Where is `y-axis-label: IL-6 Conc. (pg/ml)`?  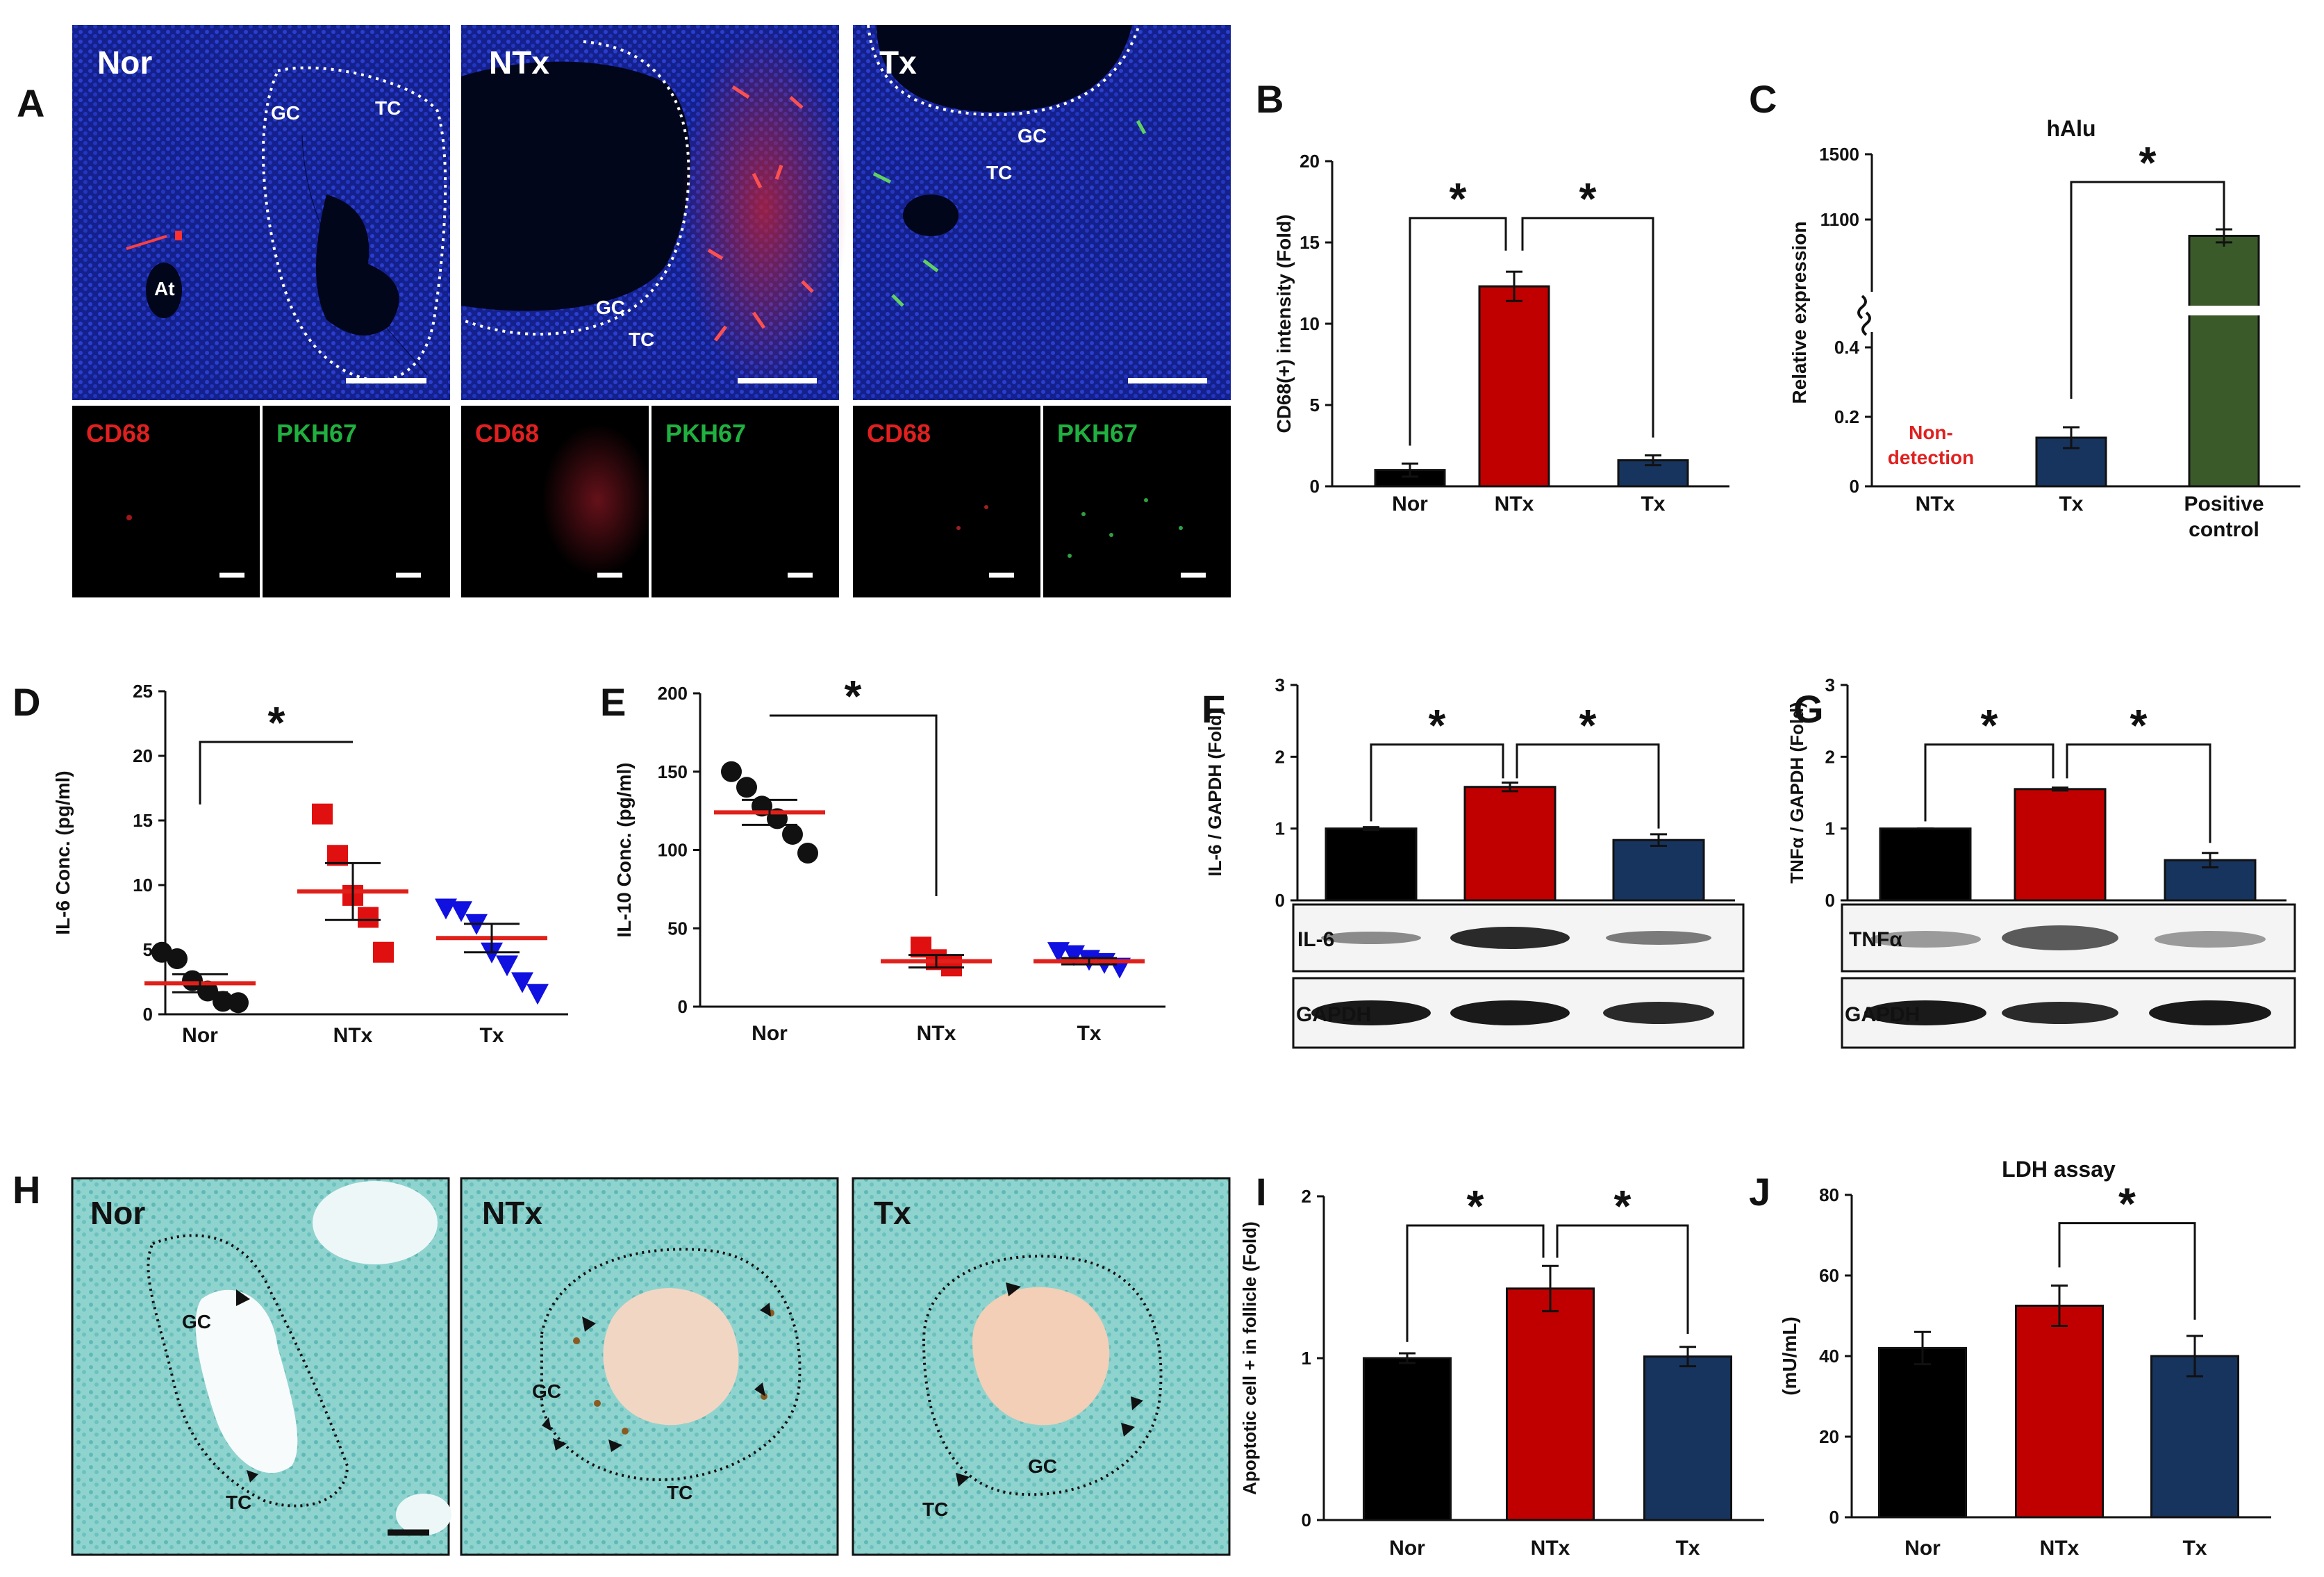 y-axis-label: IL-6 Conc. (pg/ml) is located at coordinates (63, 852).